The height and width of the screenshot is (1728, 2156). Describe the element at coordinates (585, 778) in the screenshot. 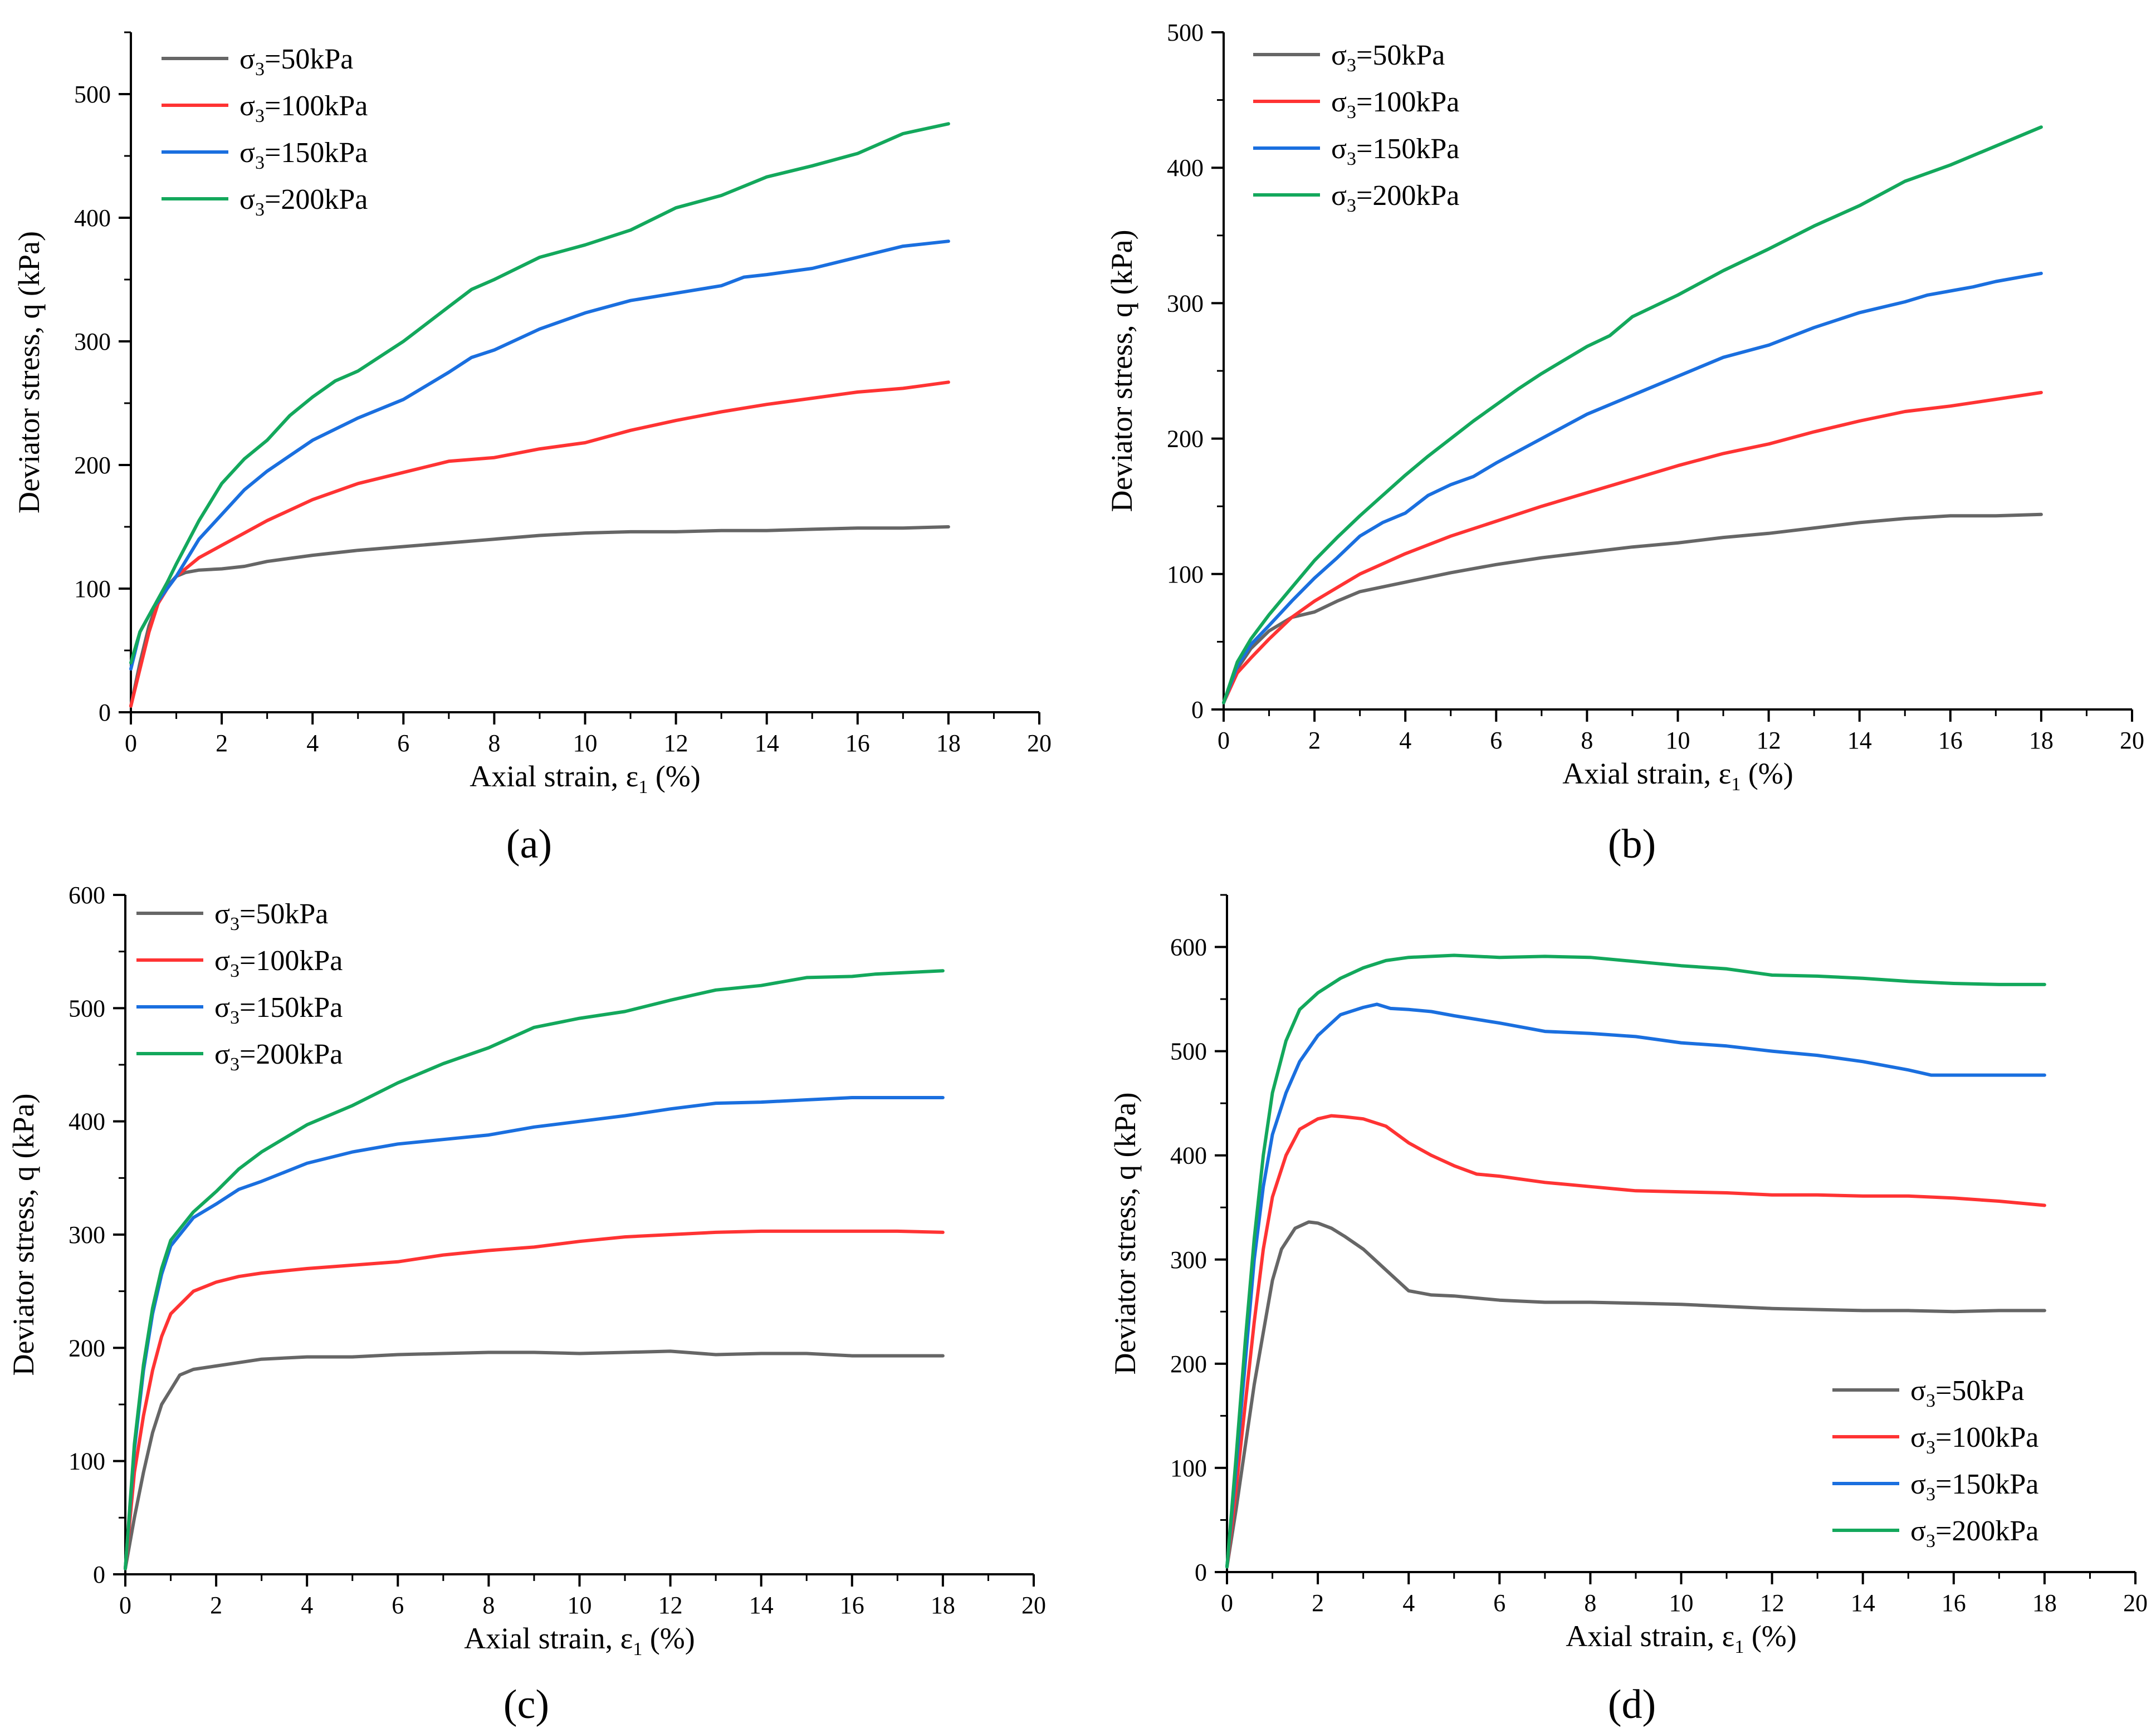

I see `x-axis-title: Axial strain, ε1 (%)` at that location.